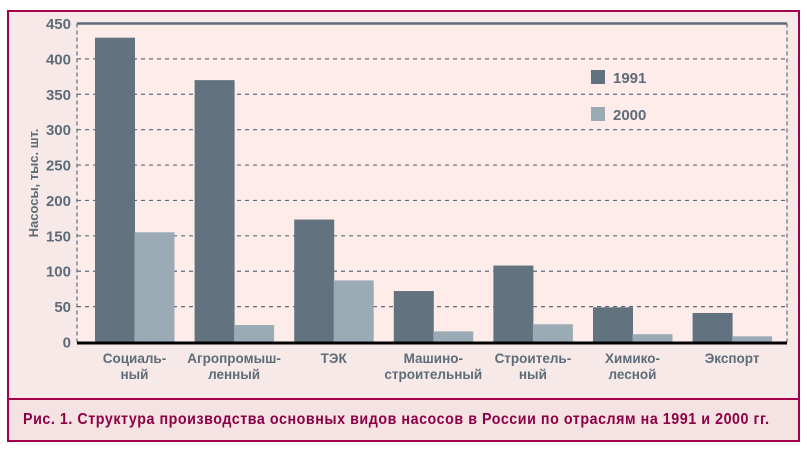  What do you see at coordinates (58, 201) in the screenshot?
I see `y-tick-label: 200` at bounding box center [58, 201].